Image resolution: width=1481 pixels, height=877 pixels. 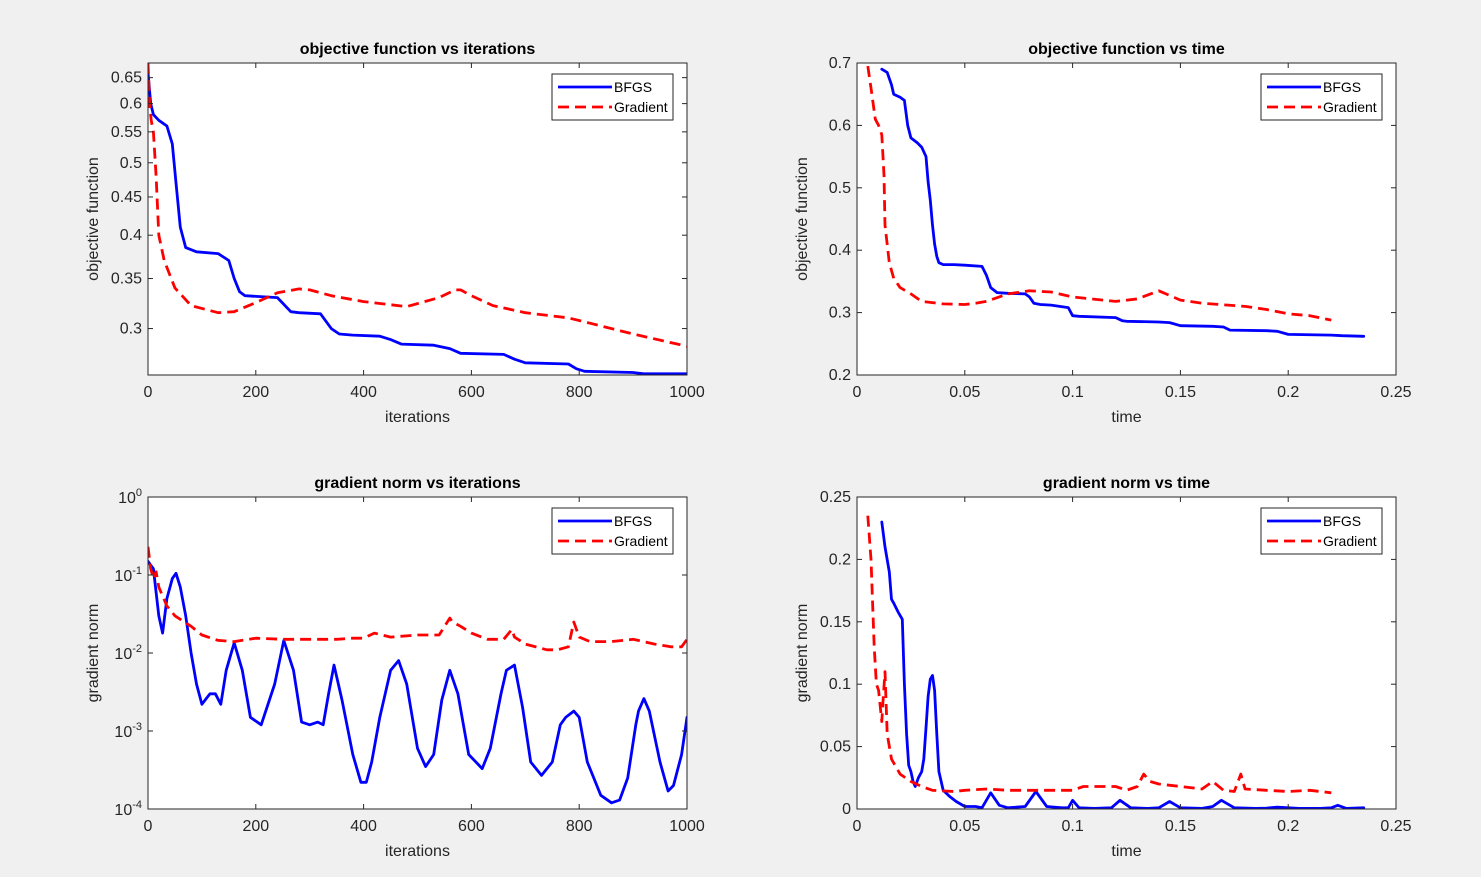 What do you see at coordinates (840, 63) in the screenshot?
I see `y-tick-label: 0.7` at bounding box center [840, 63].